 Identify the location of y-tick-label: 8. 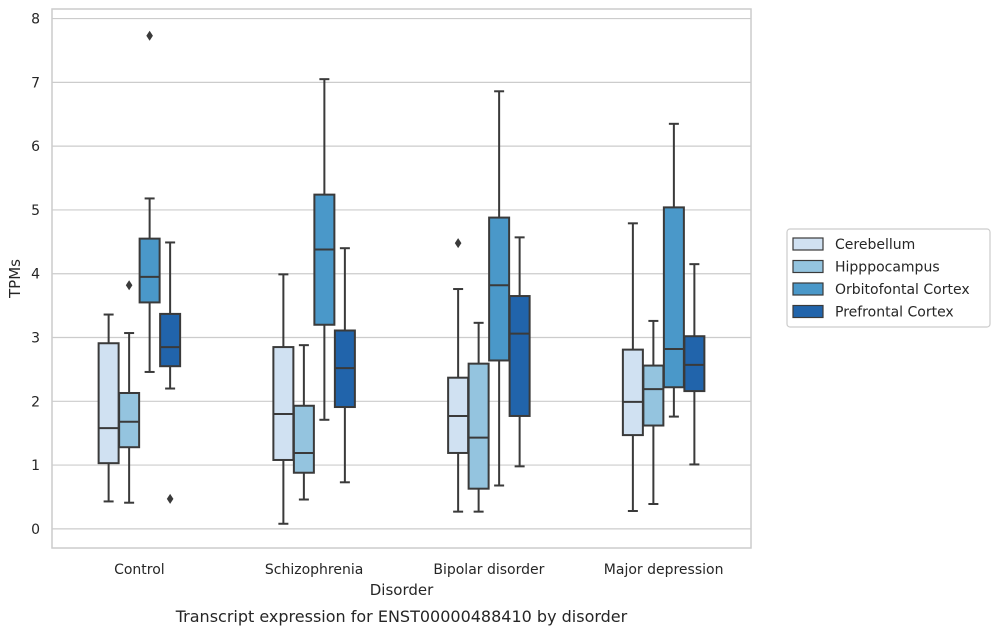
(35, 20).